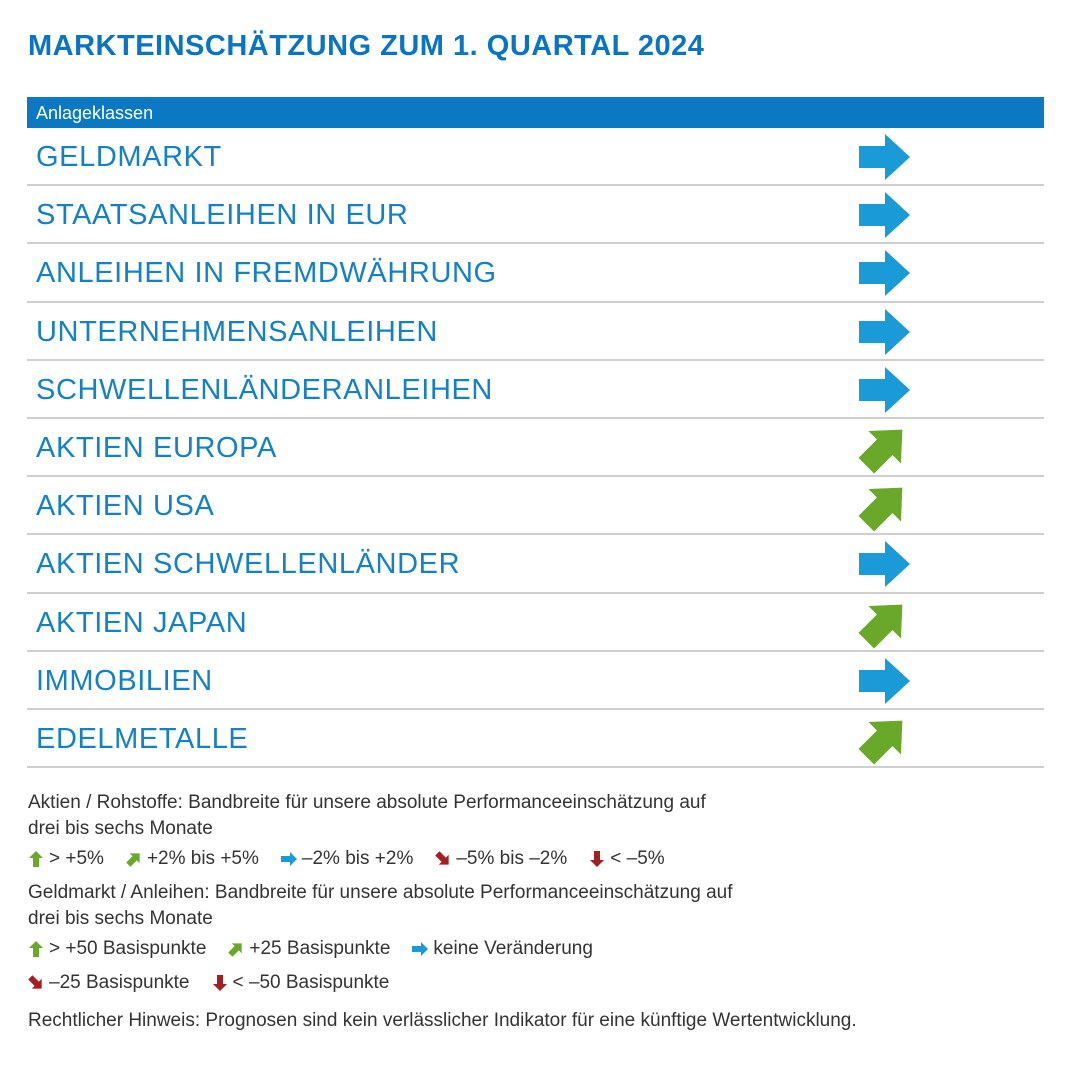  I want to click on table-row: AKTIEN JAPAN, so click(535, 623).